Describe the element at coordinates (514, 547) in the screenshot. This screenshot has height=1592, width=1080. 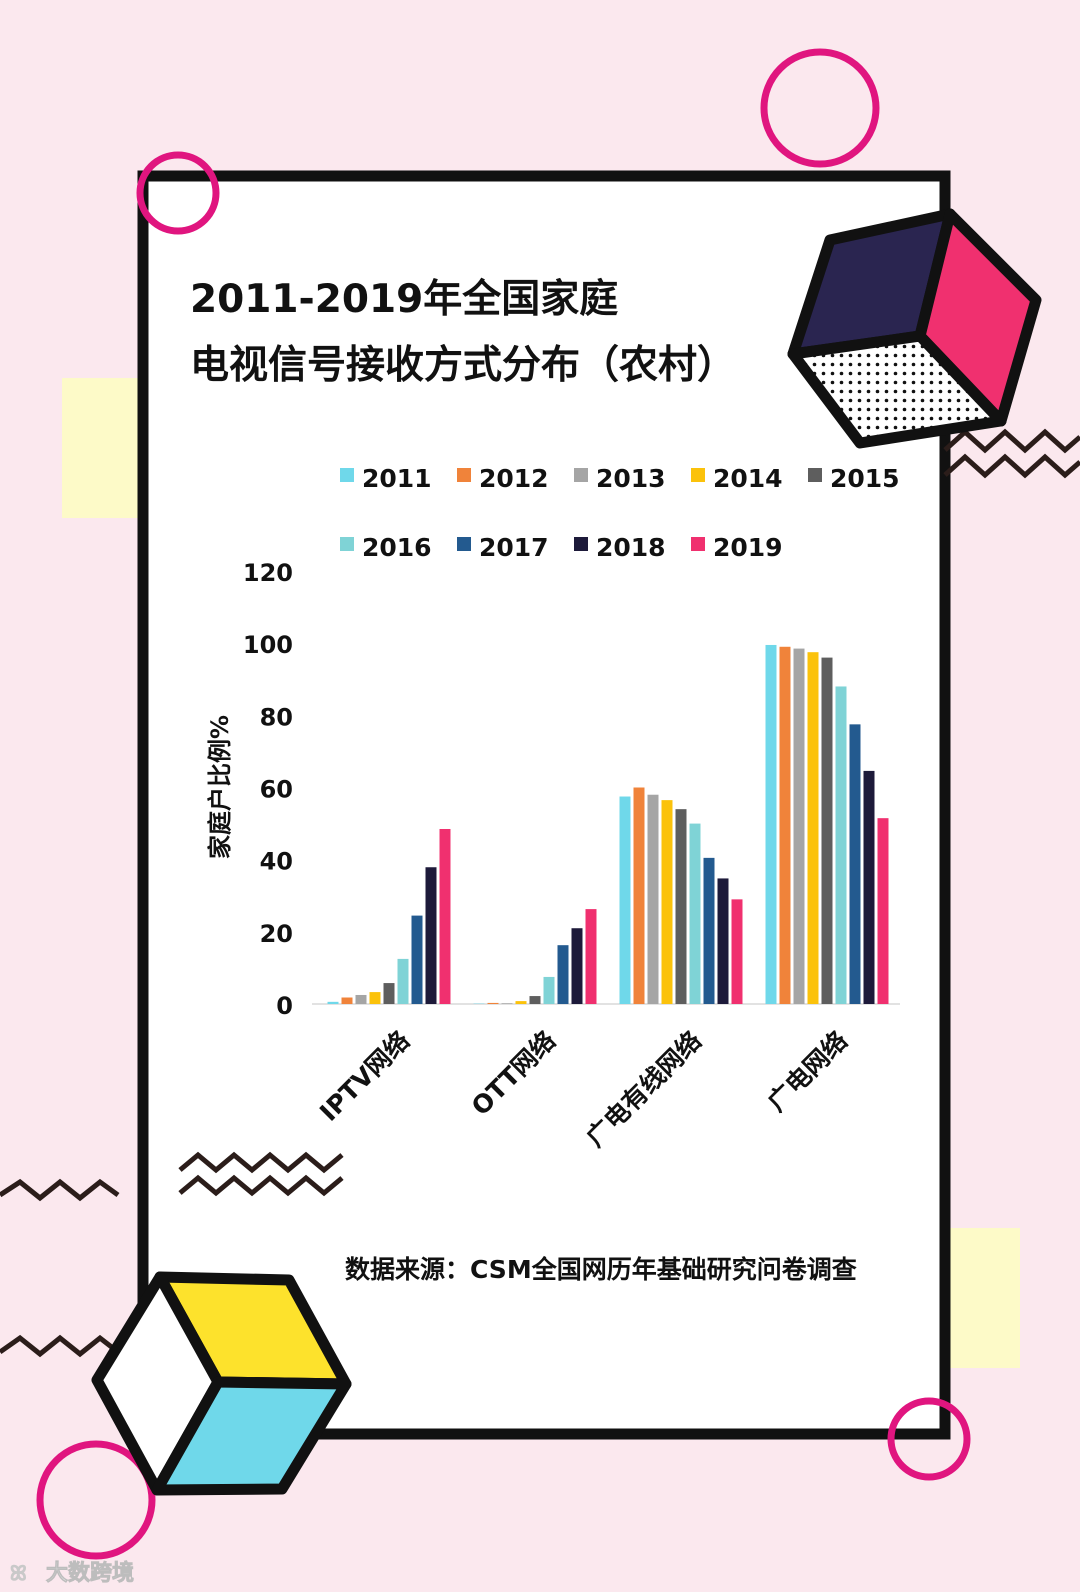
I see `legend-label: 2017` at that location.